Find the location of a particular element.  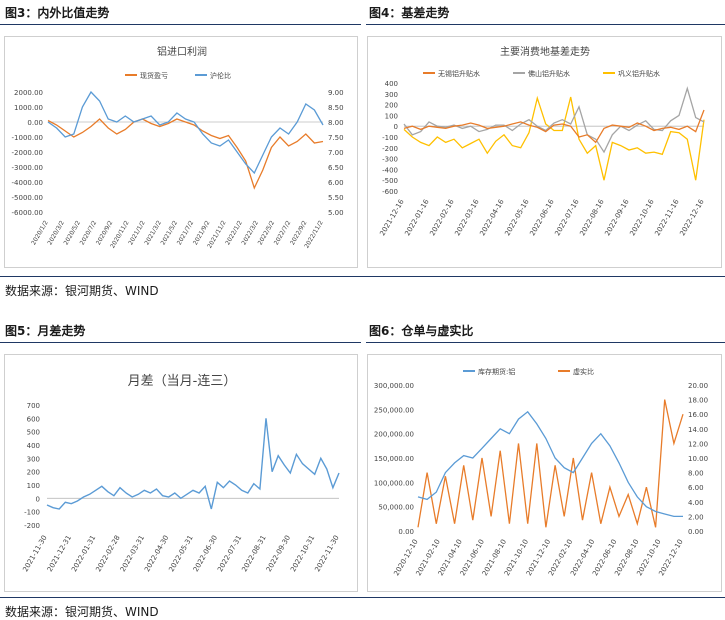

y-tick-label: -600 is located at coordinates (390, 192).